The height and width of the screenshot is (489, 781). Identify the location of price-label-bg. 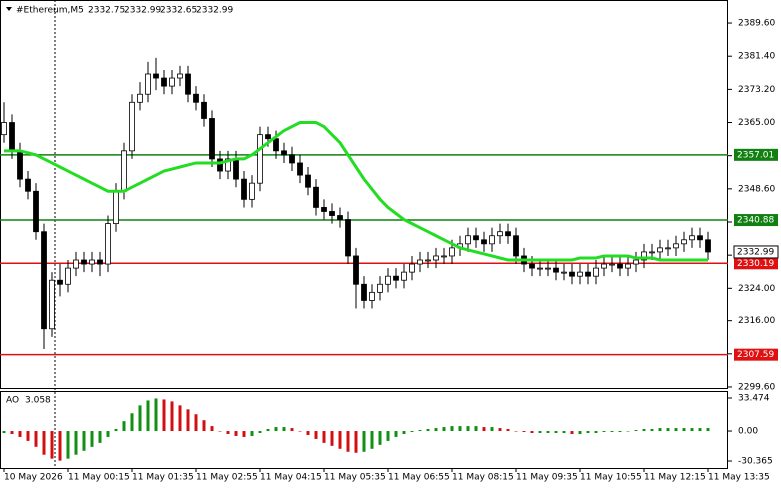
(756, 252).